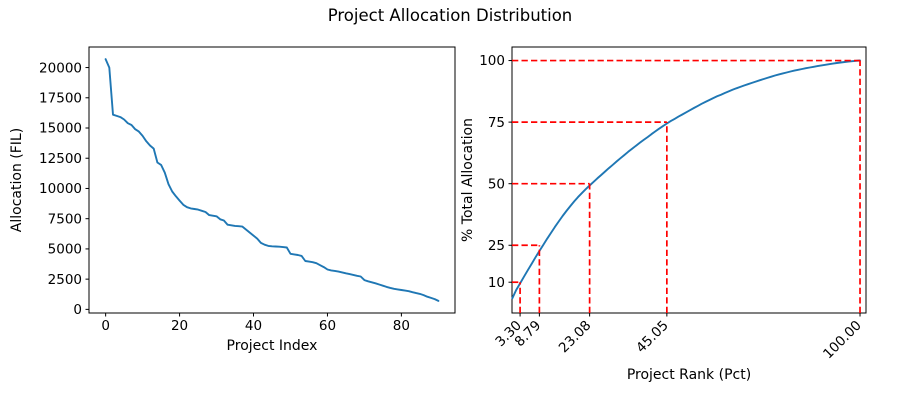  What do you see at coordinates (496, 246) in the screenshot?
I see `y-tick-label: 25` at bounding box center [496, 246].